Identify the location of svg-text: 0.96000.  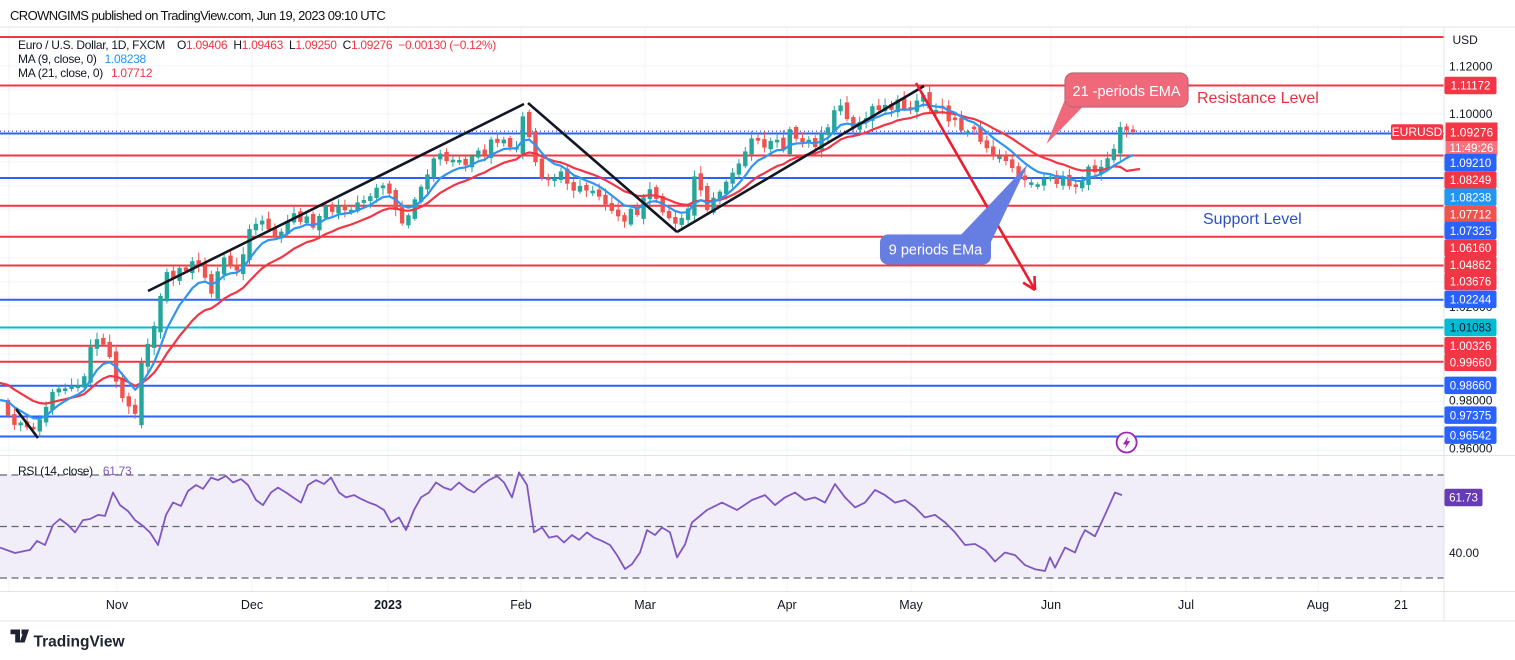
(1471, 449).